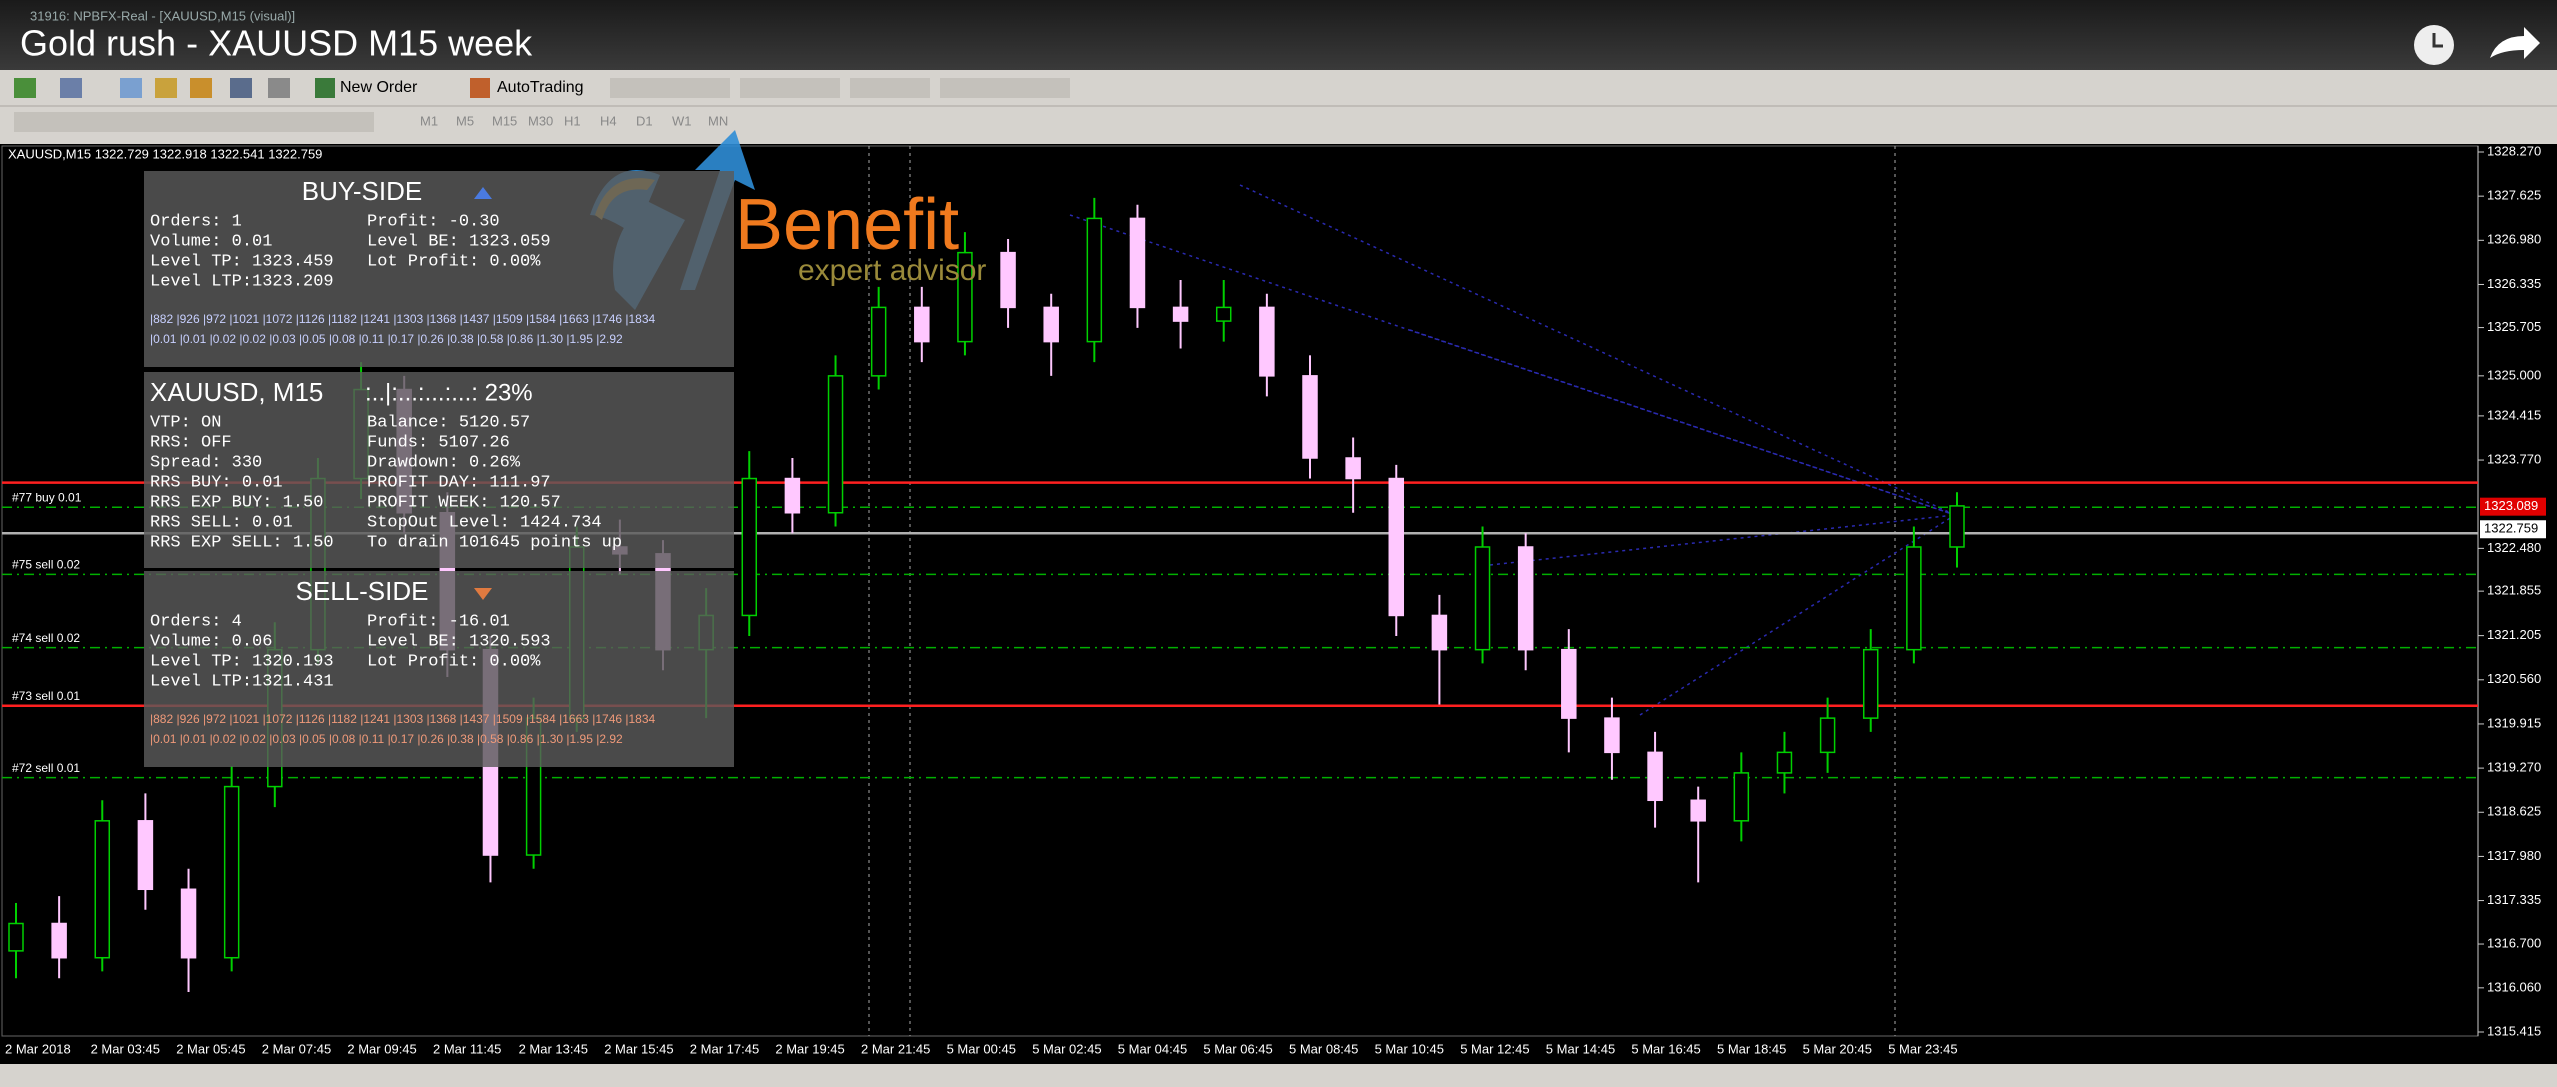 The height and width of the screenshot is (1087, 2557). What do you see at coordinates (1237, 1048) in the screenshot?
I see `x-tick-label: 5 Mar 06:45` at bounding box center [1237, 1048].